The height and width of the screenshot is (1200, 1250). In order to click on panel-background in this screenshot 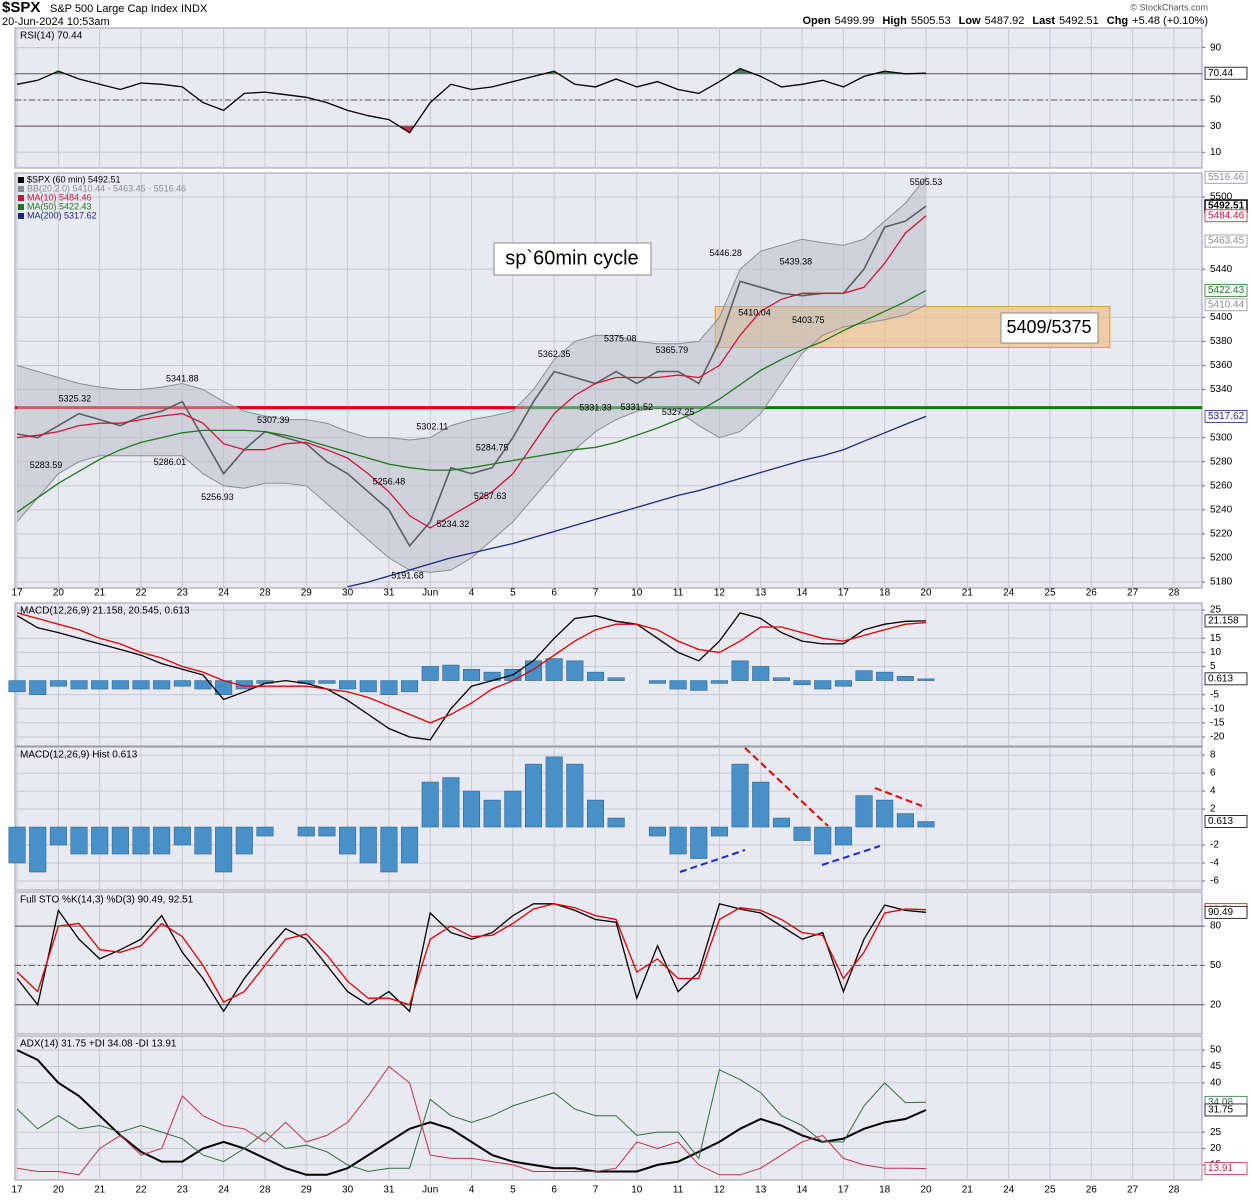, I will do `click(608, 98)`.